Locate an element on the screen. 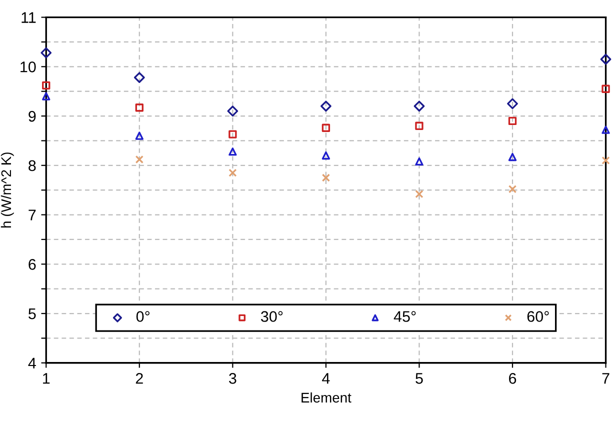  y-tick-label: 10 is located at coordinates (28, 67).